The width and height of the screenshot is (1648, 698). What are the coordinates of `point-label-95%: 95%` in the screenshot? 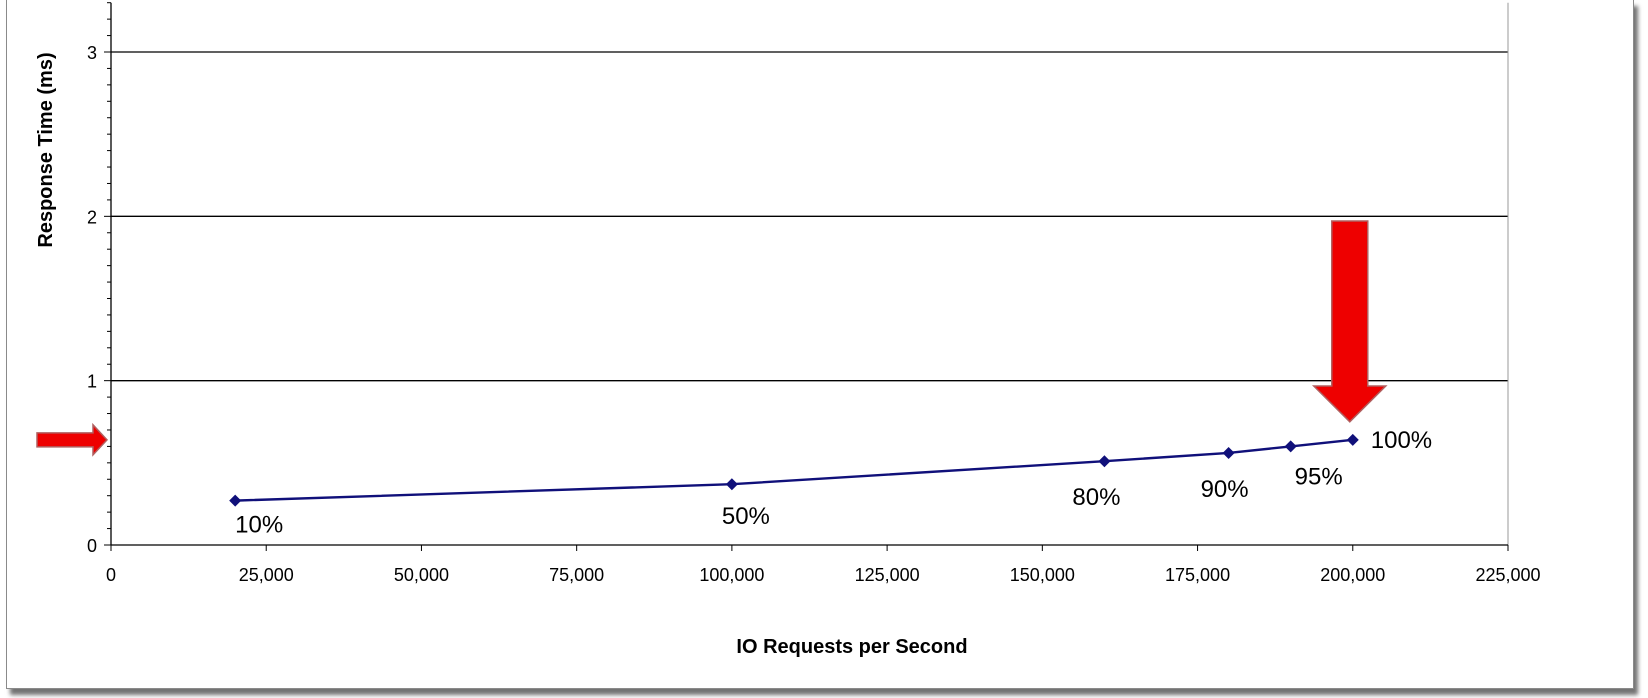 It's located at (1319, 476).